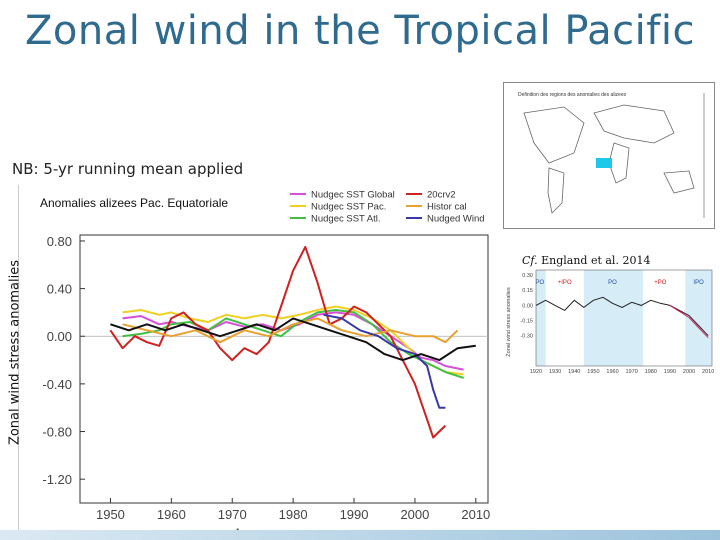  What do you see at coordinates (346, 219) in the screenshot?
I see `legend-label: Nudgec SST Atl.` at bounding box center [346, 219].